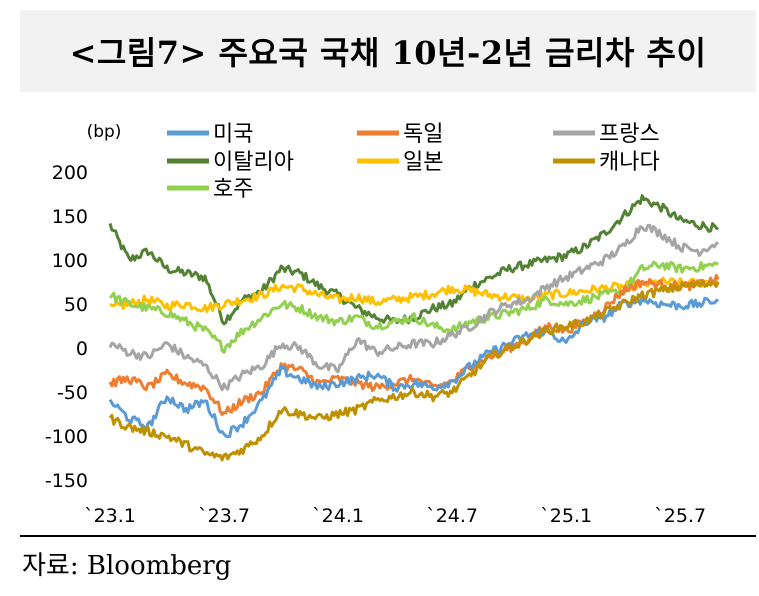  What do you see at coordinates (680, 516) in the screenshot?
I see `x-tick-label: `25.7` at bounding box center [680, 516].